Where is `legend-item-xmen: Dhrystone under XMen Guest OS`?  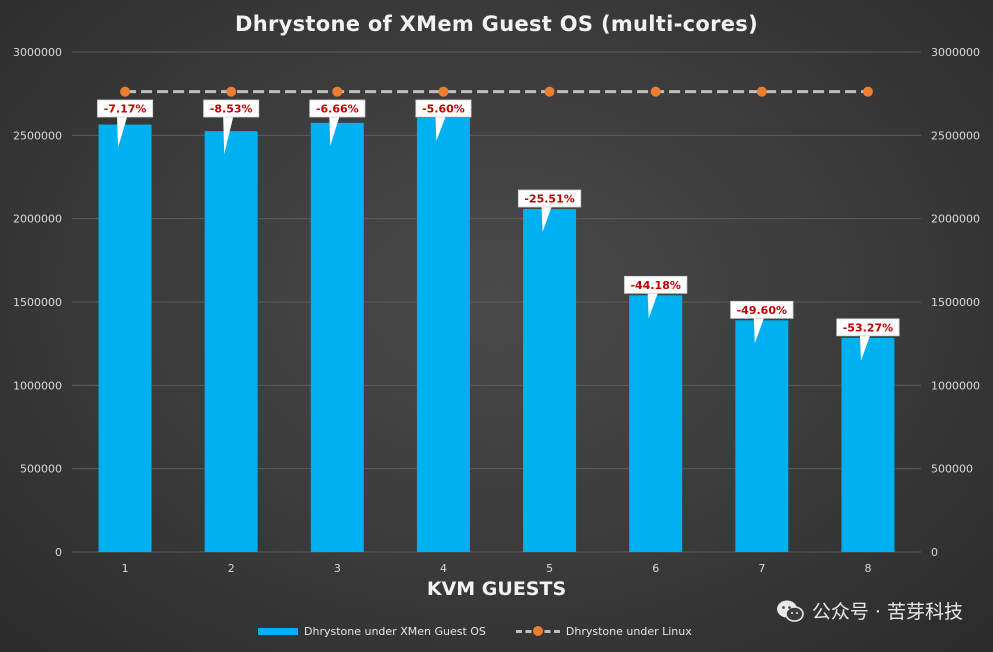 legend-item-xmen: Dhrystone under XMen Guest OS is located at coordinates (372, 631).